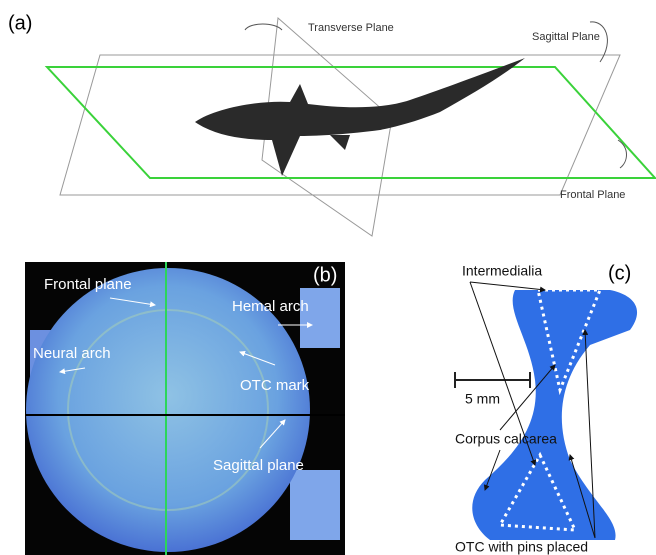  Describe the element at coordinates (320, 318) in the screenshot. I see `hemal-arch` at that location.